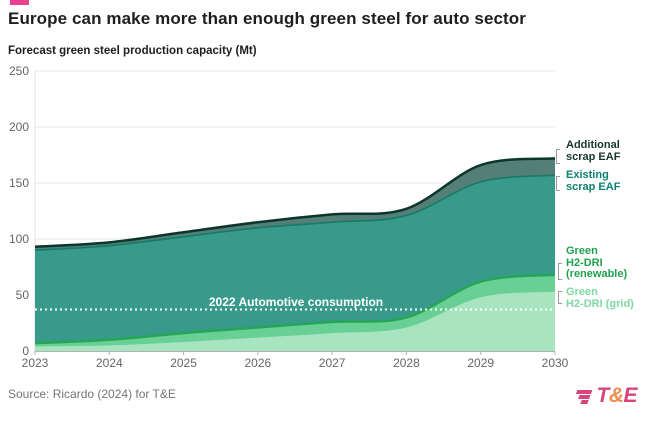 Image resolution: width=657 pixels, height=428 pixels. Describe the element at coordinates (481, 363) in the screenshot. I see `x-tick-label: 2029` at that location.